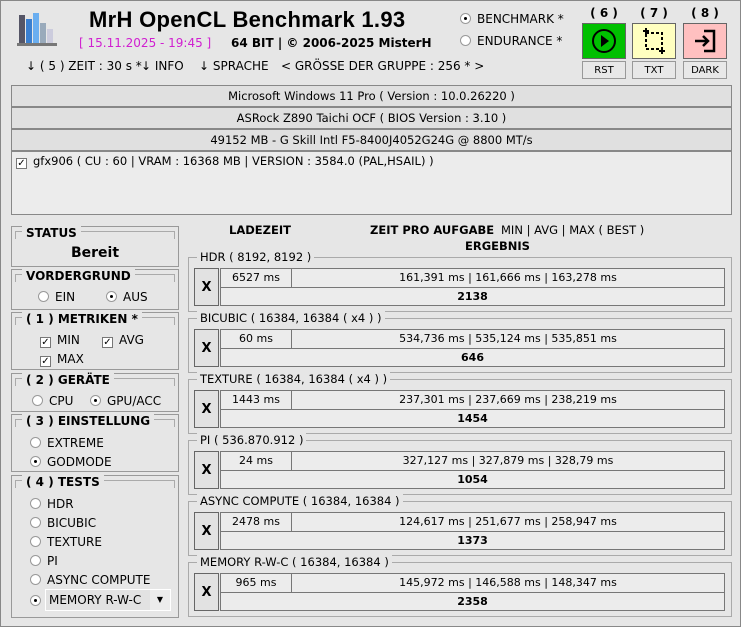  I want to click on menu-sprache: ↓ SPRACHE, so click(234, 66).